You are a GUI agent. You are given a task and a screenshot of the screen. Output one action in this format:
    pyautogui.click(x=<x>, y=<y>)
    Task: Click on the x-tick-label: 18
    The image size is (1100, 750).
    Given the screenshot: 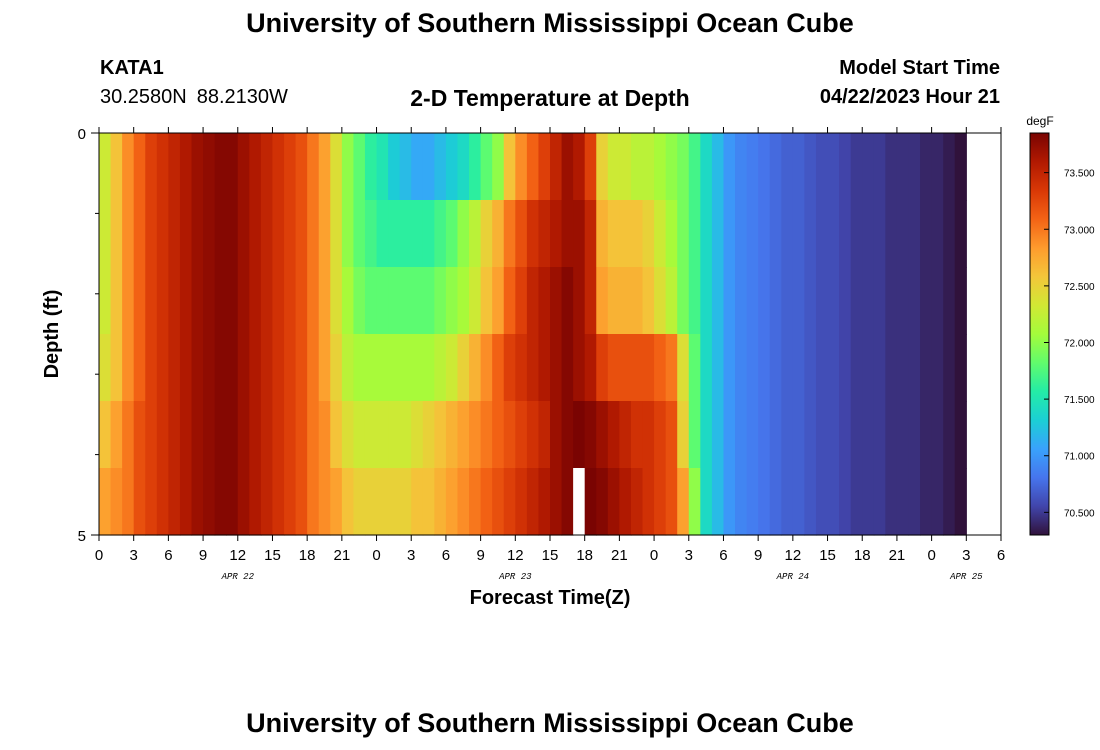 What is the action you would take?
    pyautogui.click(x=584, y=555)
    